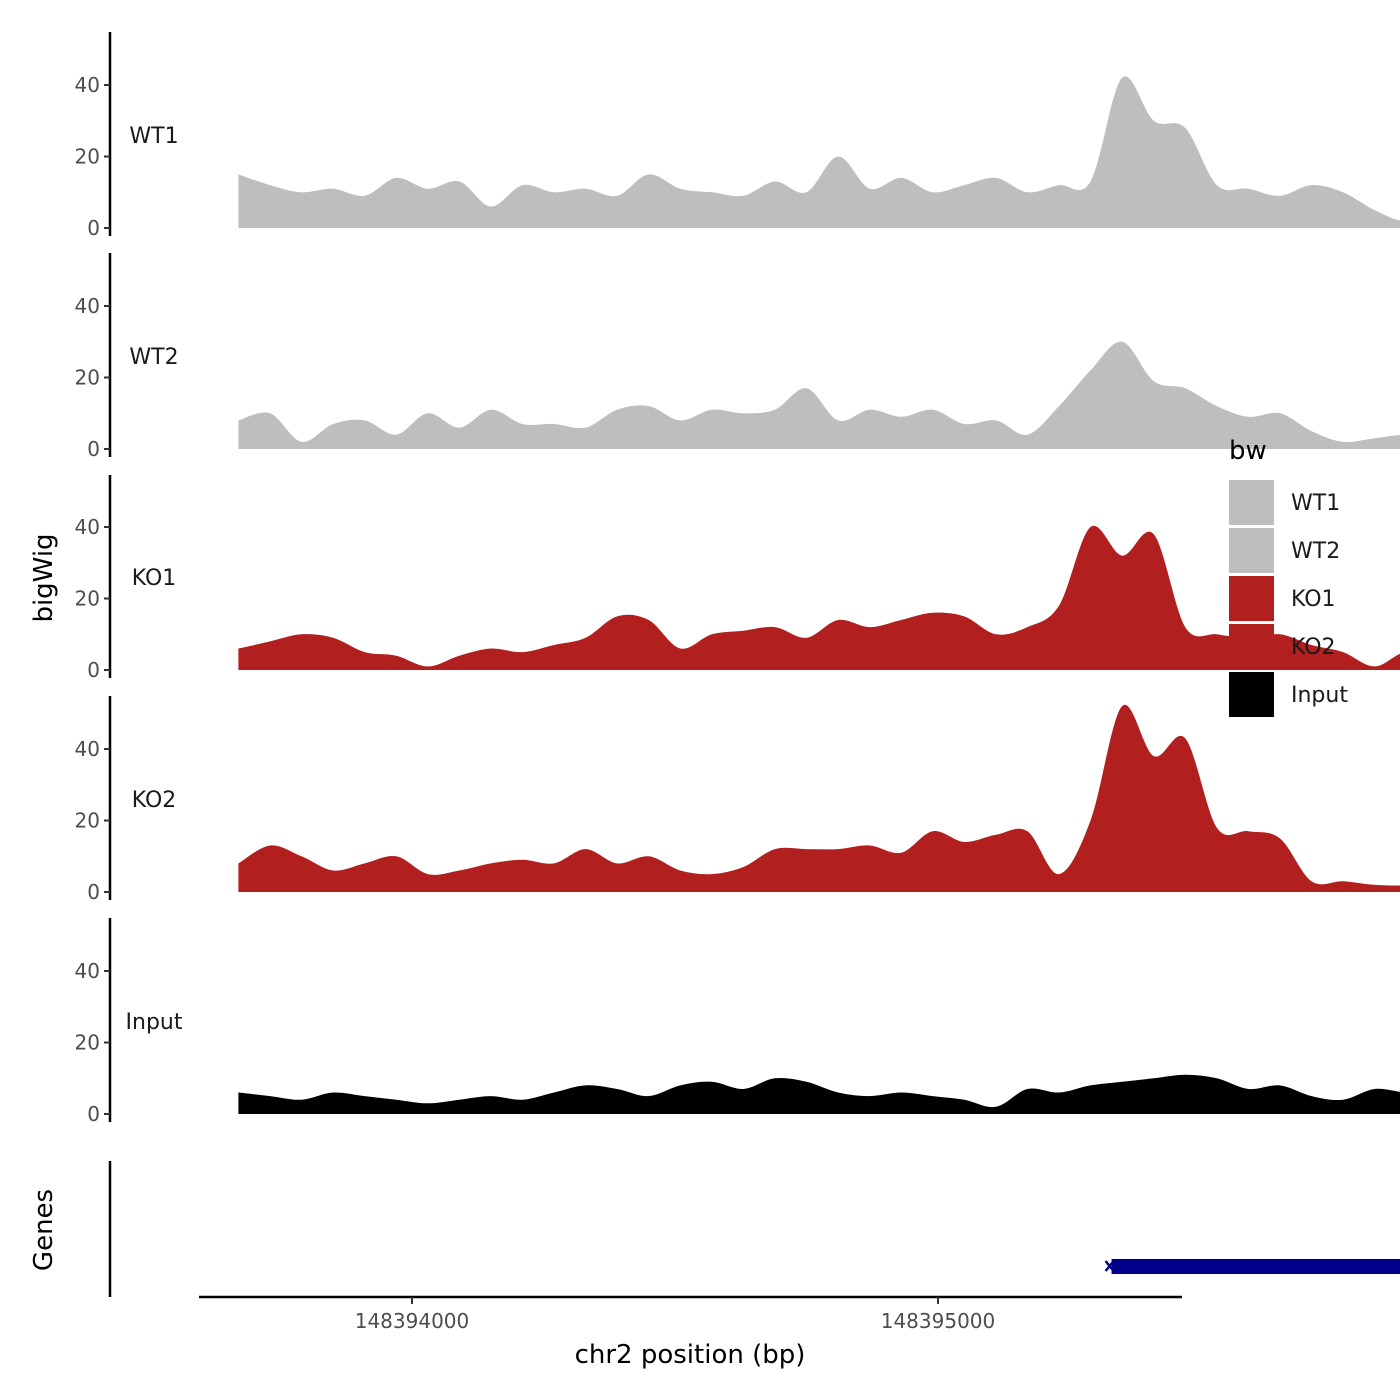 The height and width of the screenshot is (1400, 1400). Describe the element at coordinates (819, 798) in the screenshot. I see `coverage-area-ko2` at that location.